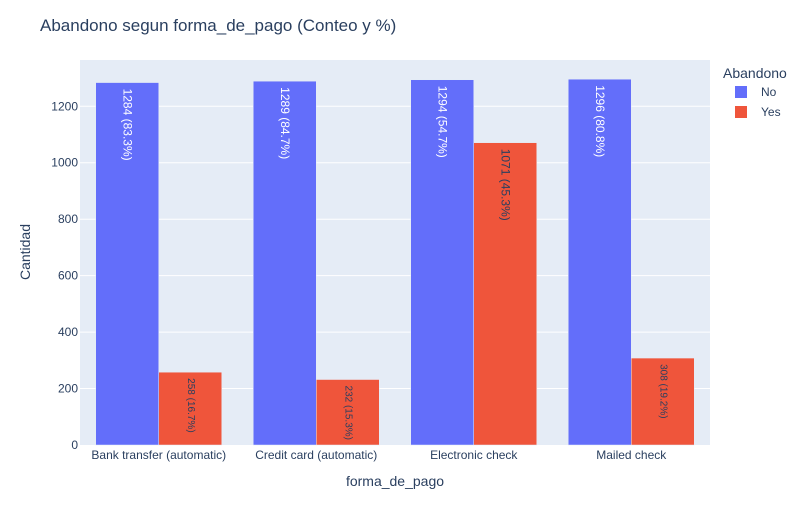 Image resolution: width=810 pixels, height=525 pixels. What do you see at coordinates (74, 445) in the screenshot?
I see `y-tick-label: 0` at bounding box center [74, 445].